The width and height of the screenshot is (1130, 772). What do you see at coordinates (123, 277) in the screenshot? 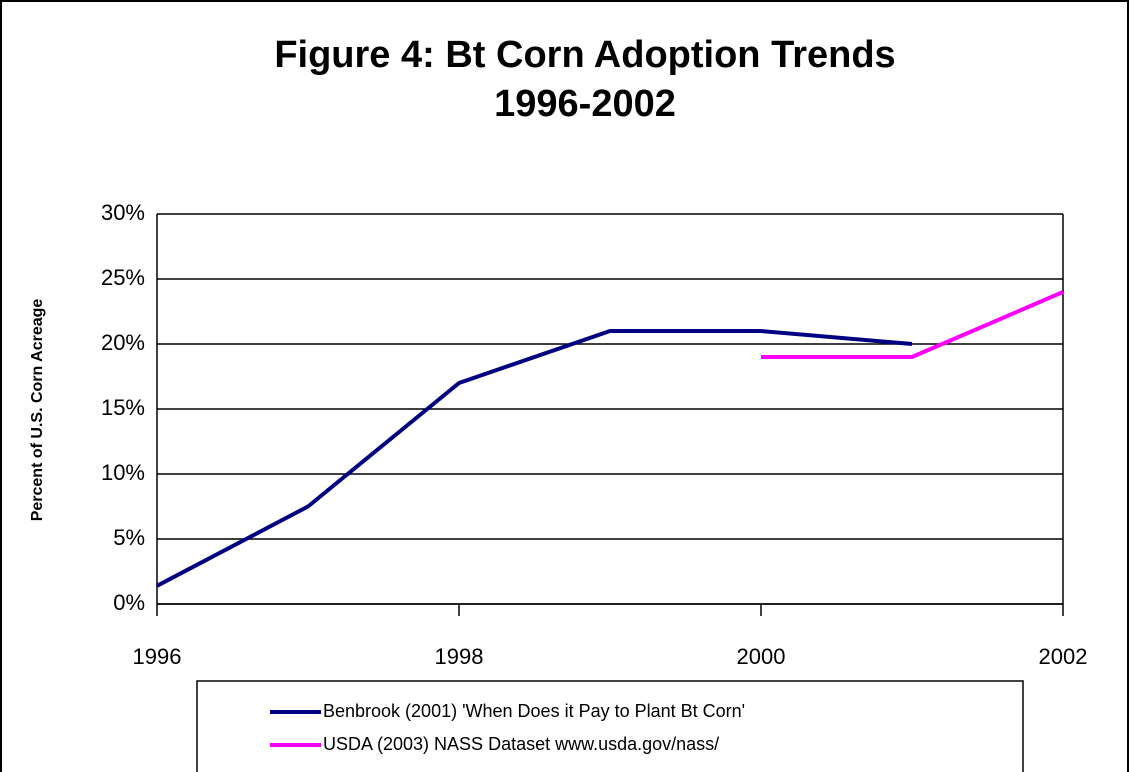
I see `y-tick-label: 25%` at bounding box center [123, 277].